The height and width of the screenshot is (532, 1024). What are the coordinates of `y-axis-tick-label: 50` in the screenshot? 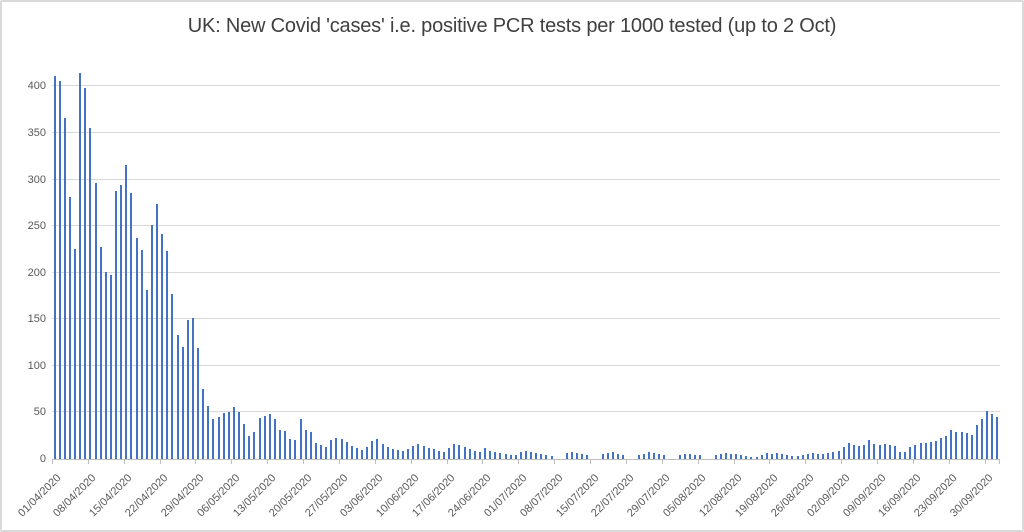 It's located at (39, 412).